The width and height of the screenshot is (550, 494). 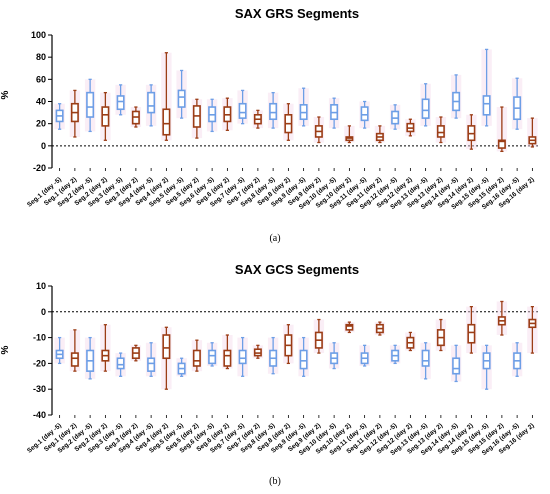 What do you see at coordinates (39, 363) in the screenshot?
I see `gcs-y-tick-label: -20` at bounding box center [39, 363].